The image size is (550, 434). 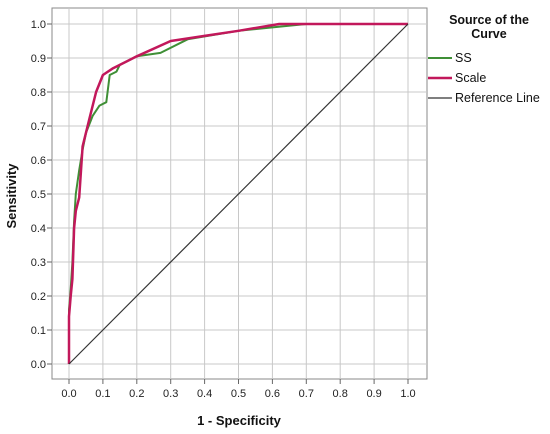 What do you see at coordinates (488, 34) in the screenshot?
I see `legend-title-line-2: Curve` at bounding box center [488, 34].